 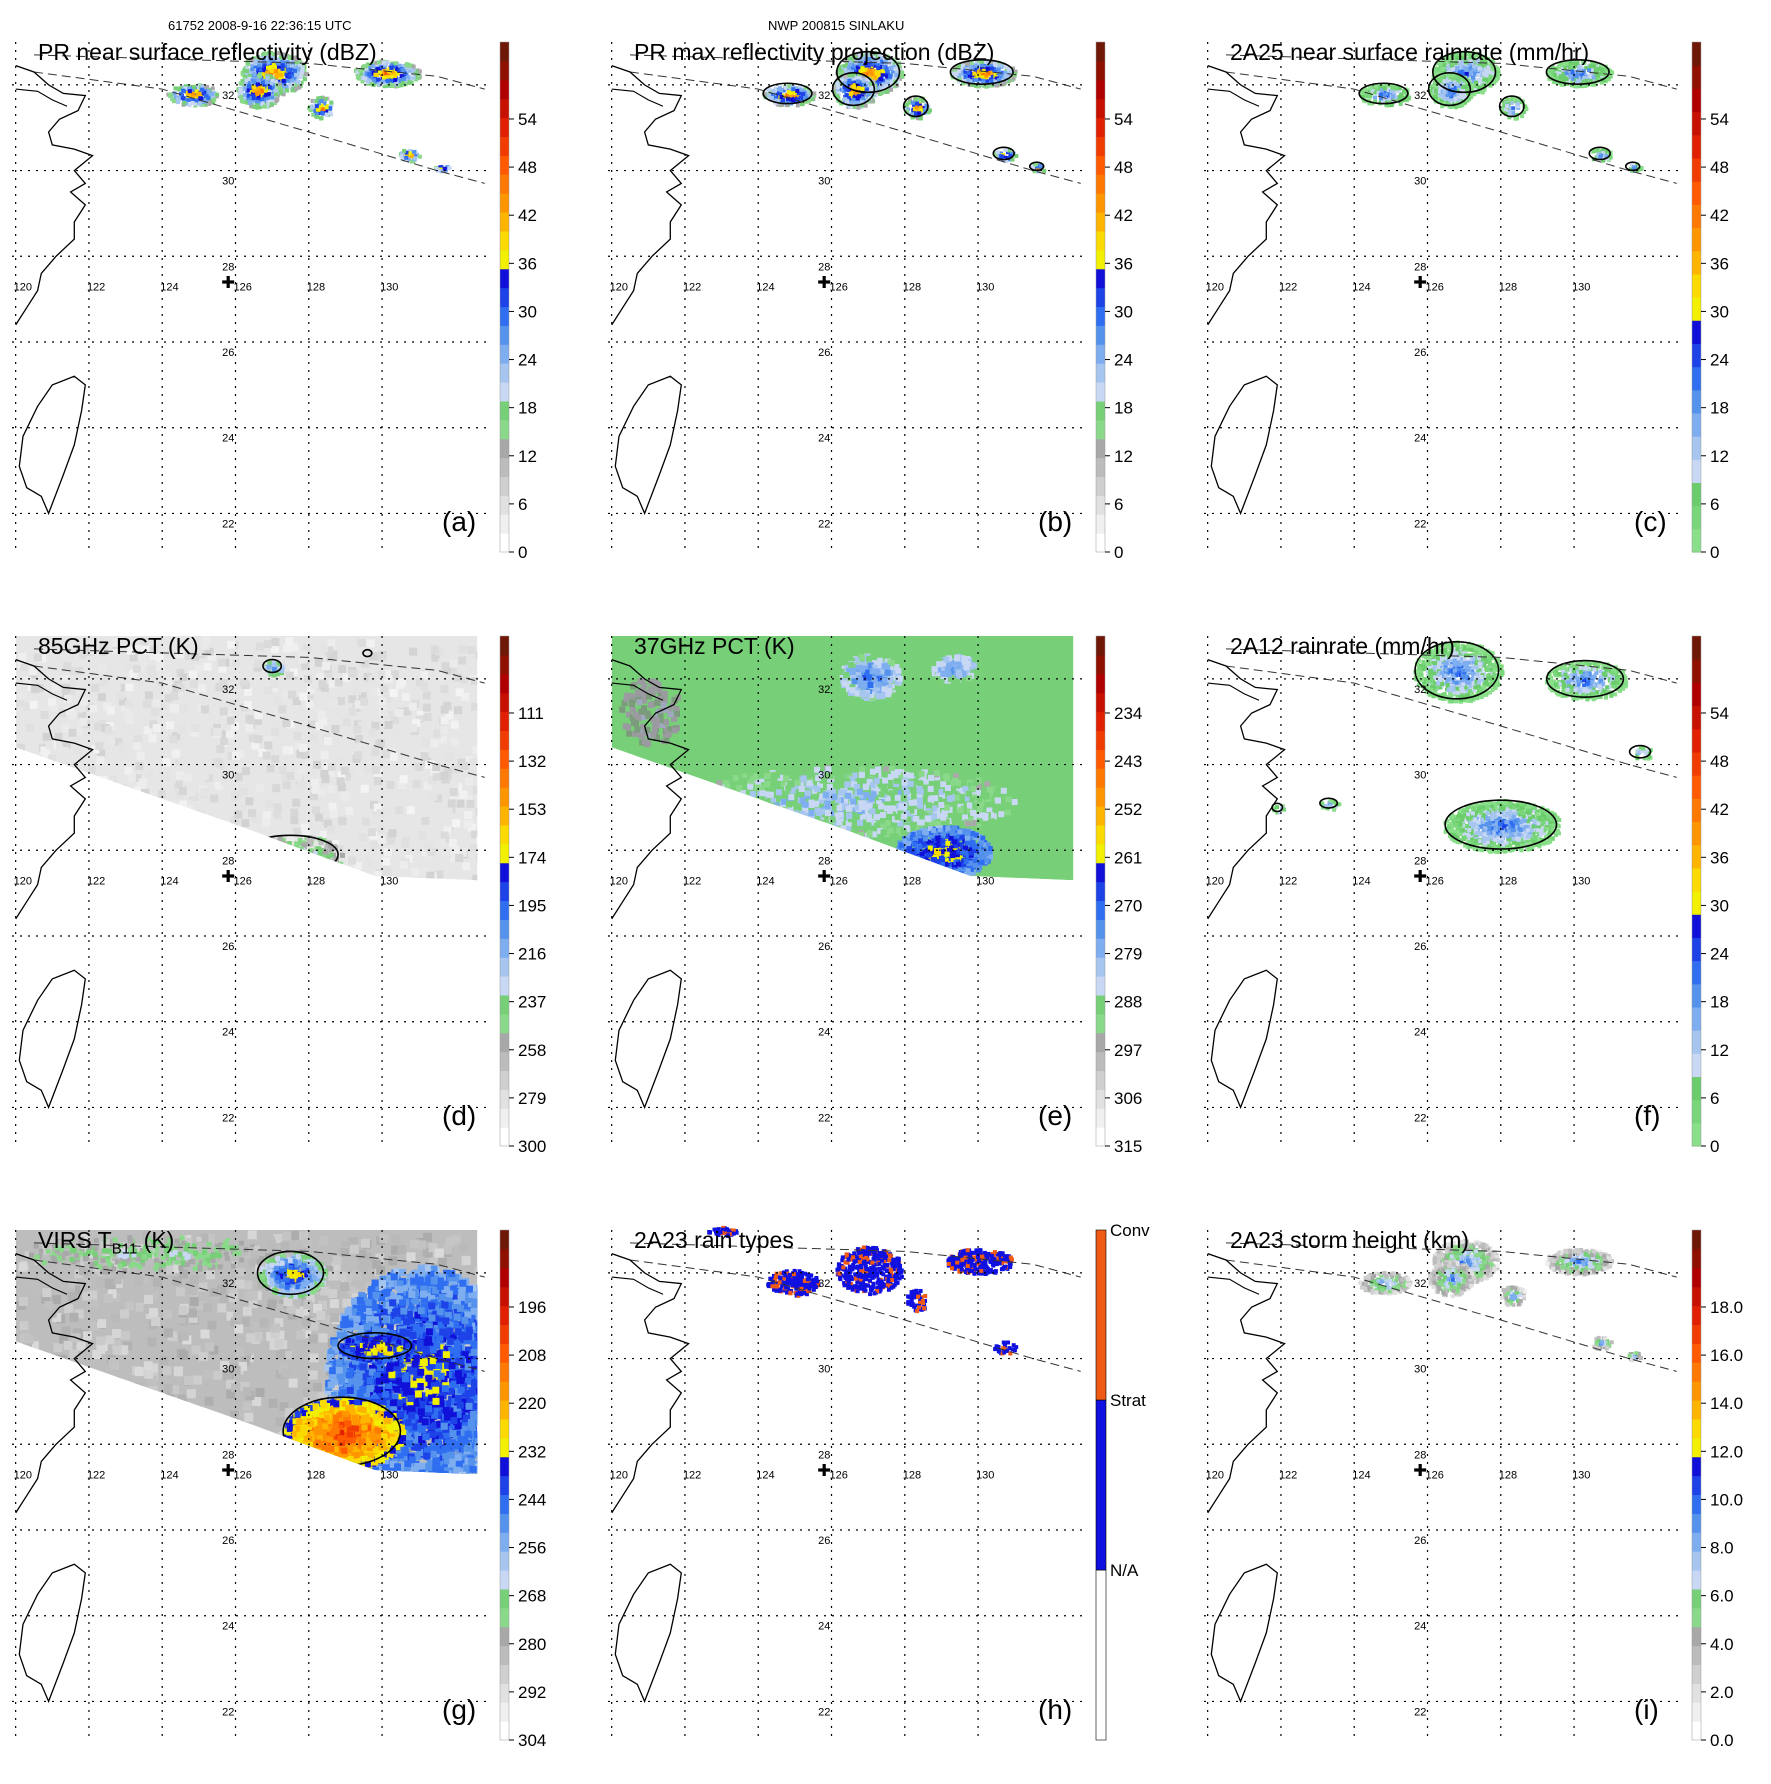 I want to click on panel-label: (a), so click(x=459, y=522).